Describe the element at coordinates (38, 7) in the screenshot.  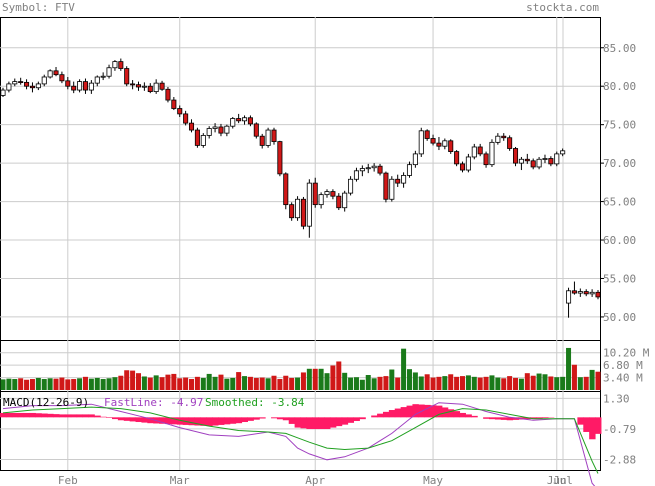
I see `symbol-label: Symbol: FTV` at that location.